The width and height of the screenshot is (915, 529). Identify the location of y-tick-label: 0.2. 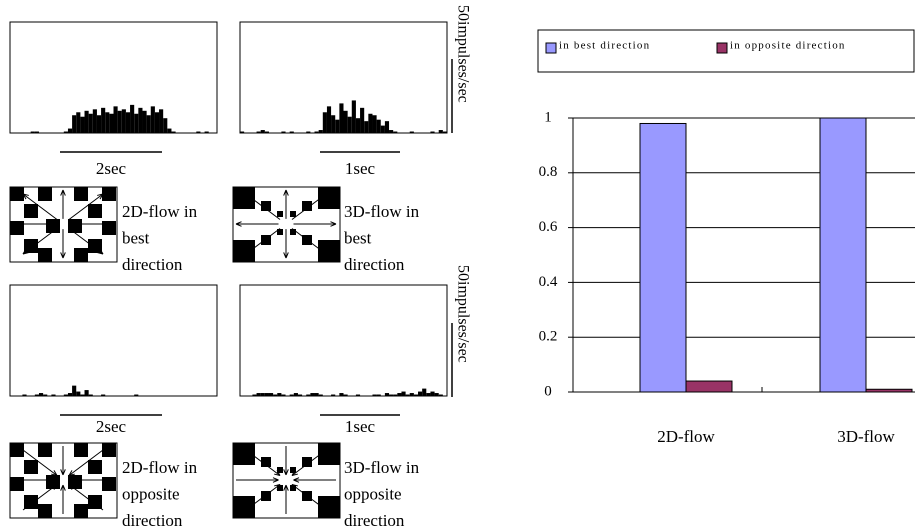
(548, 337).